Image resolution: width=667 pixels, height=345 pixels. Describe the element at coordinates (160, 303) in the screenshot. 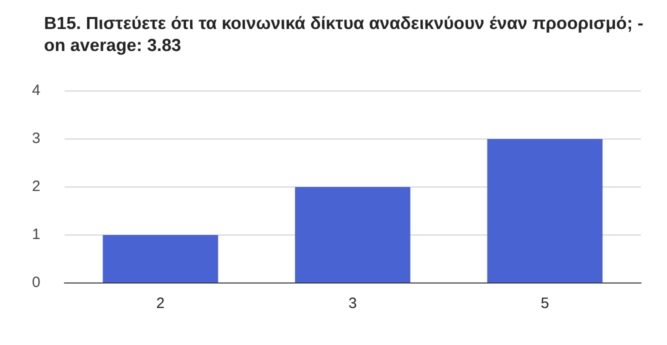

I see `x-tick-label: 2` at that location.